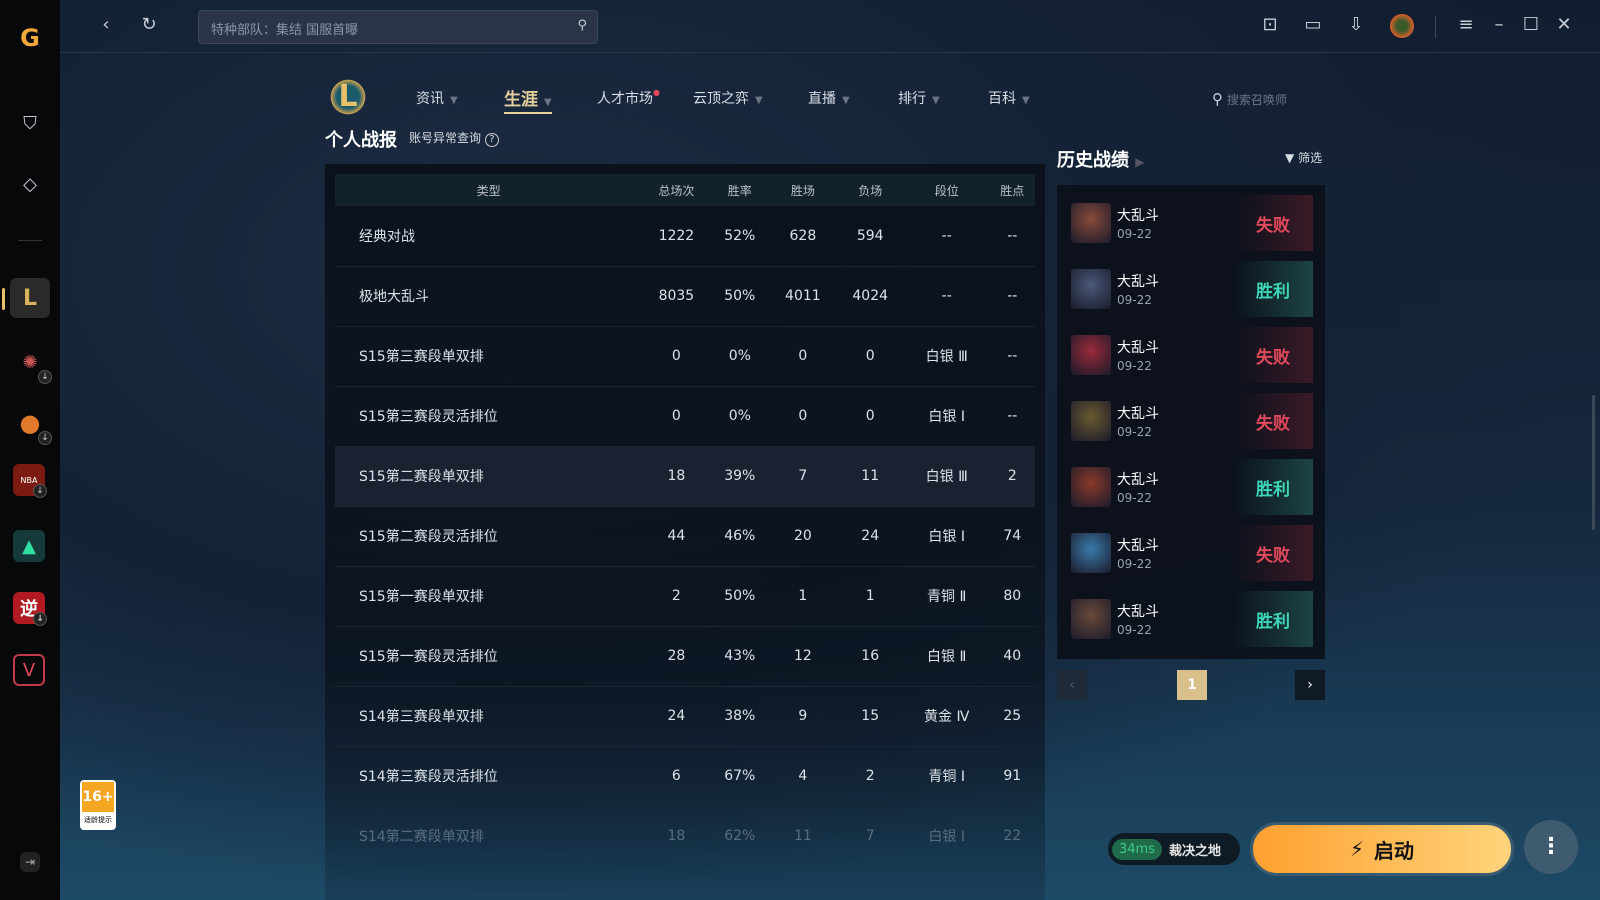  Describe the element at coordinates (1593, 462) in the screenshot. I see `scrollbar` at that location.